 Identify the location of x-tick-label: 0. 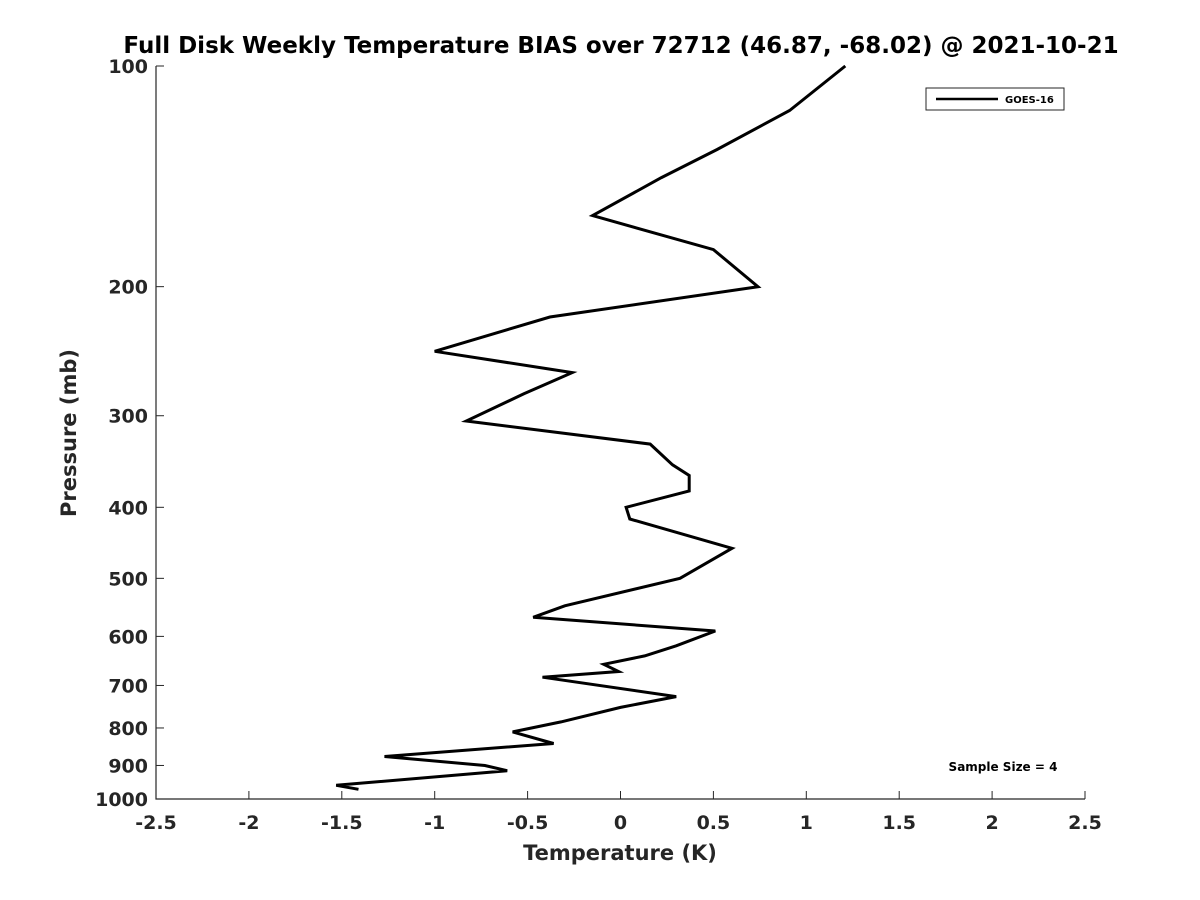
(620, 823).